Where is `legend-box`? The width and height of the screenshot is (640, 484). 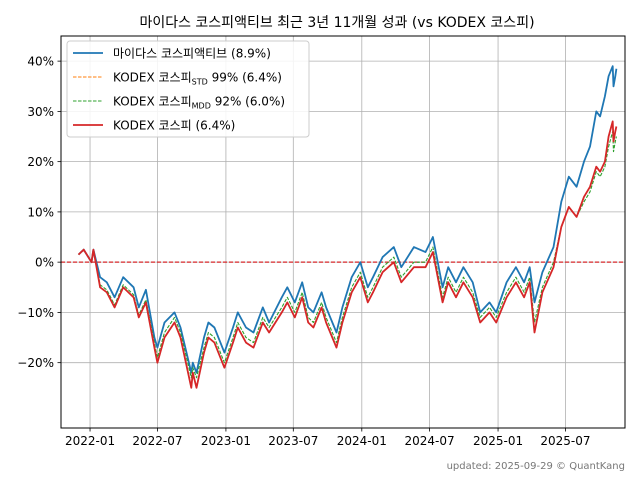 legend-box is located at coordinates (188, 89).